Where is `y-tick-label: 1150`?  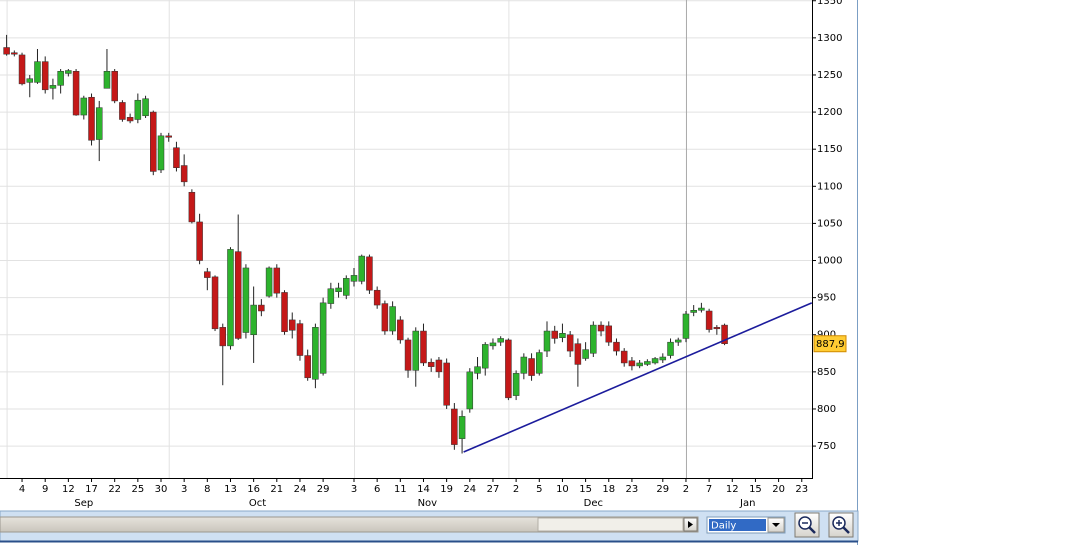
y-tick-label: 1150 is located at coordinates (829, 149).